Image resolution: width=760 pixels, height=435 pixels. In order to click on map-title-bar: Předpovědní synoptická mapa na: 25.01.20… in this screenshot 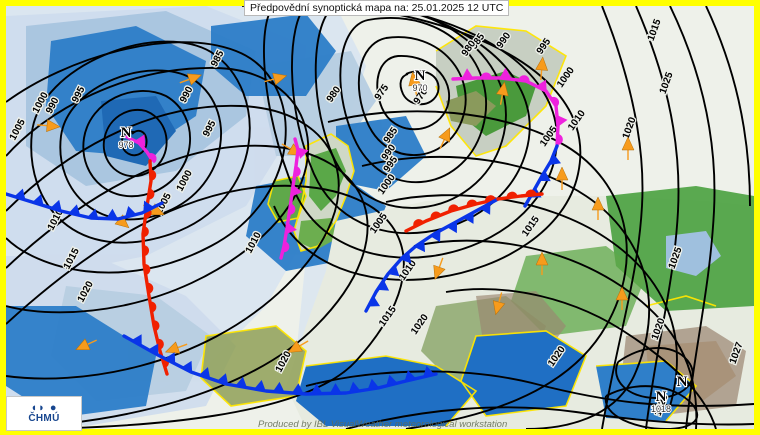, I will do `click(377, 8)`.